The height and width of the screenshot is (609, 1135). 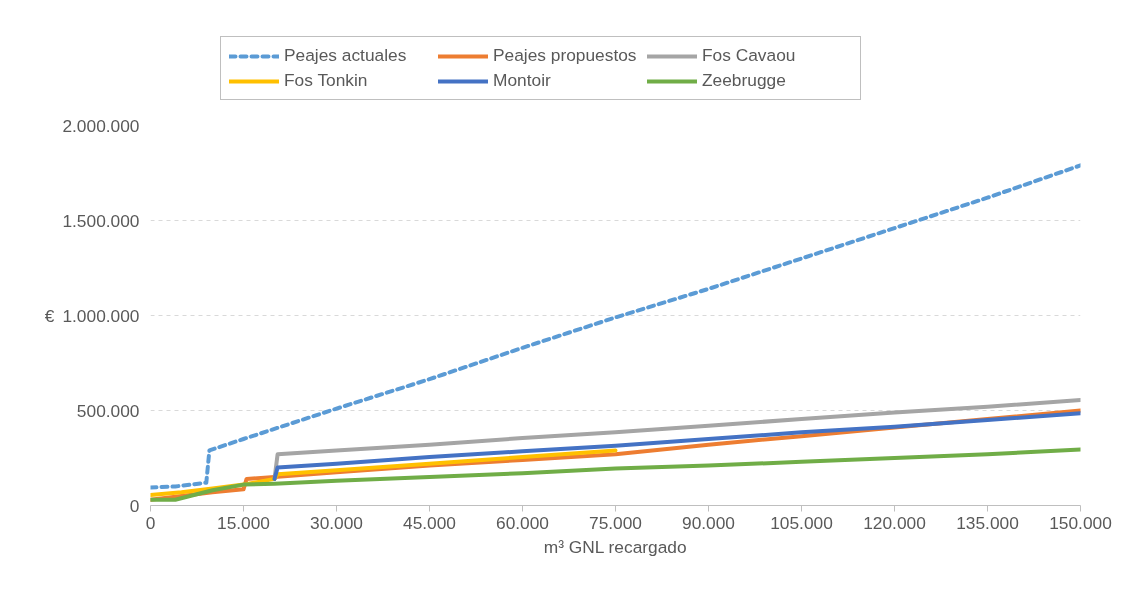 I want to click on y-tick-label: 1.500.000, so click(x=101, y=220).